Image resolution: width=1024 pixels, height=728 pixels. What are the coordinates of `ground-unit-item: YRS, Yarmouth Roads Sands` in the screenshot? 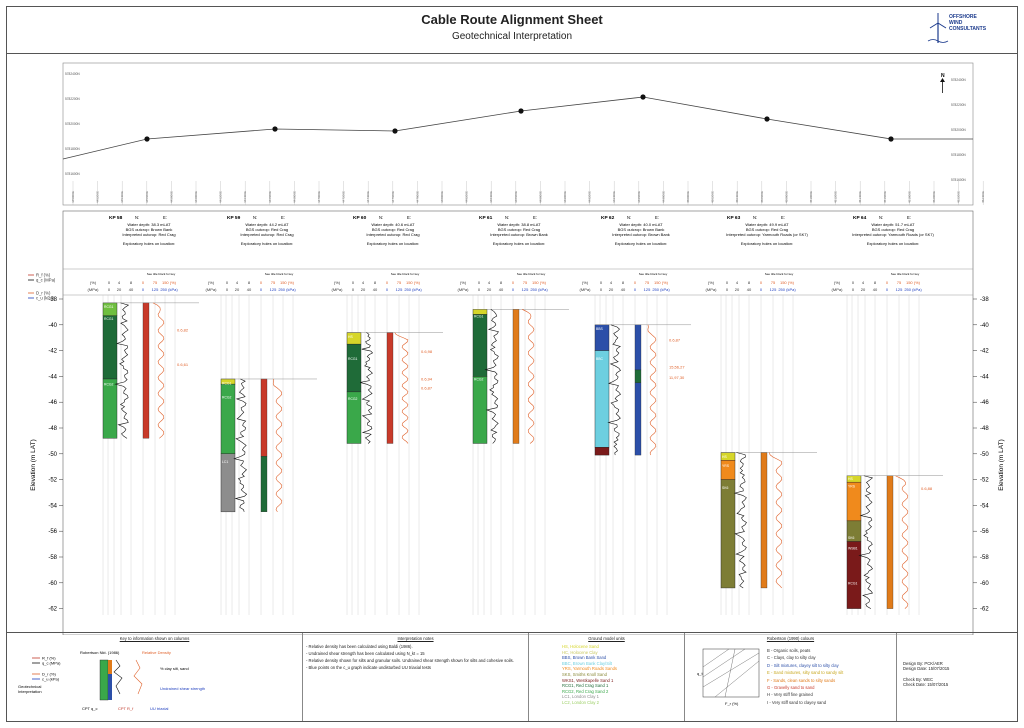 It's located at (590, 669).